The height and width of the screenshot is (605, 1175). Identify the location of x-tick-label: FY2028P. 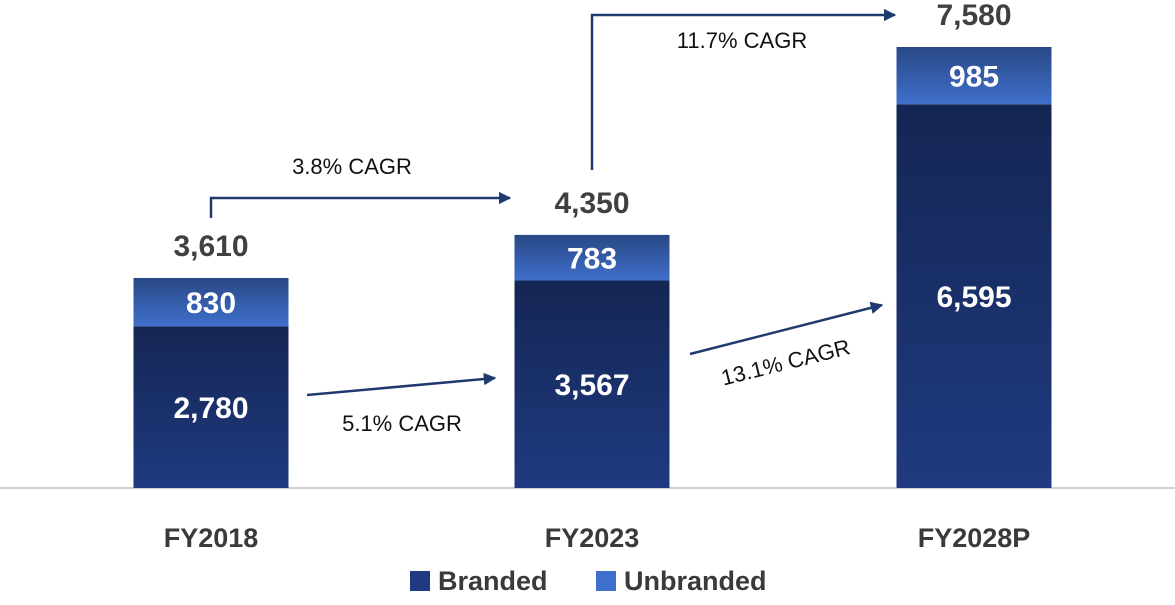
(974, 538).